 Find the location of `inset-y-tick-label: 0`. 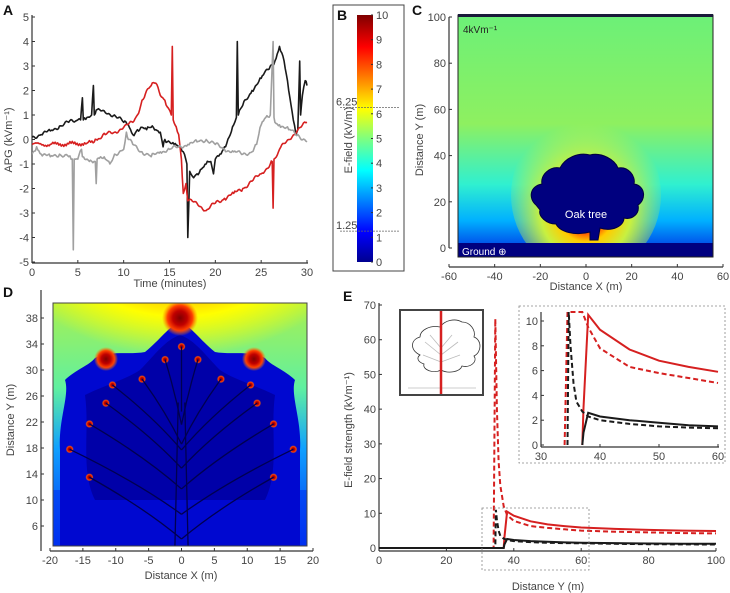

inset-y-tick-label: 0 is located at coordinates (535, 446).